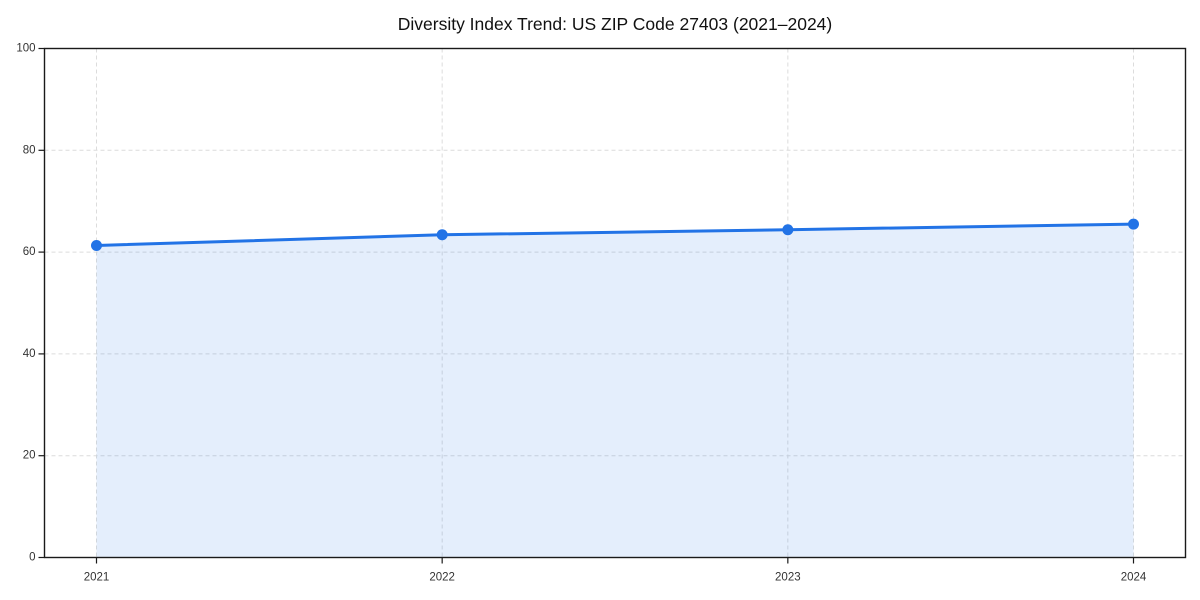  What do you see at coordinates (788, 578) in the screenshot?
I see `x-tick-label: 2023` at bounding box center [788, 578].